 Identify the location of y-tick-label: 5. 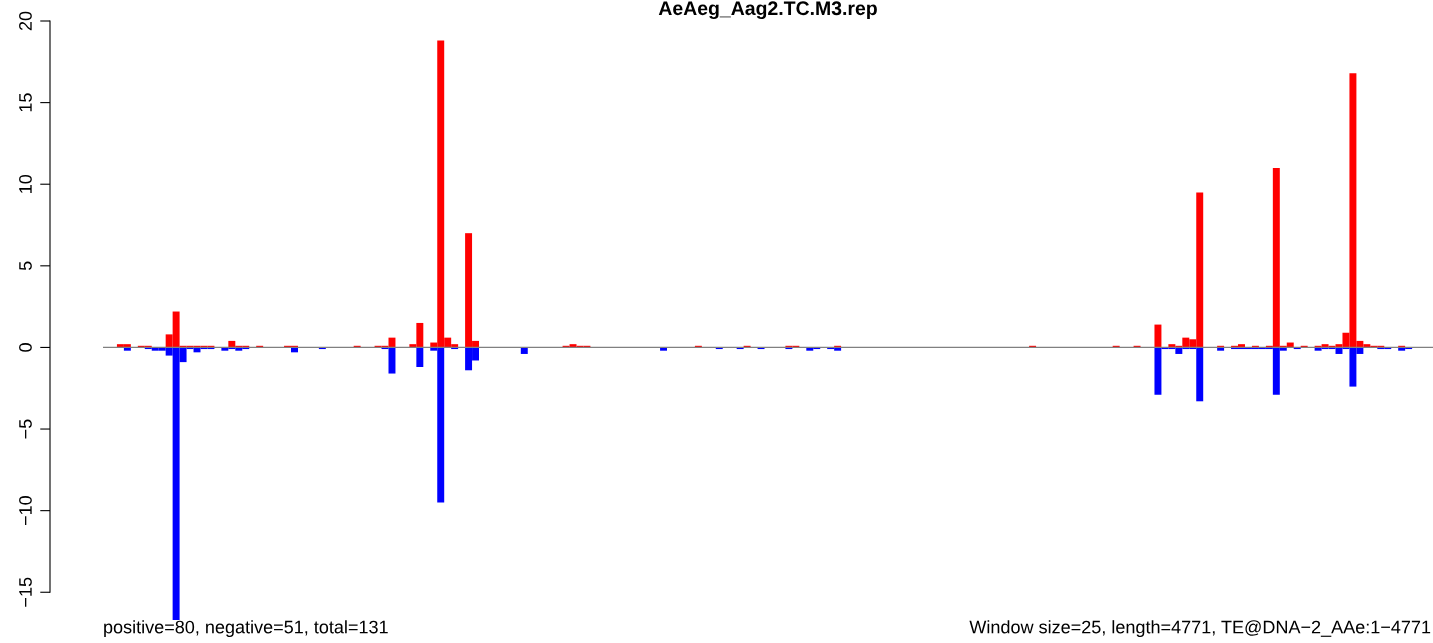
(25, 266).